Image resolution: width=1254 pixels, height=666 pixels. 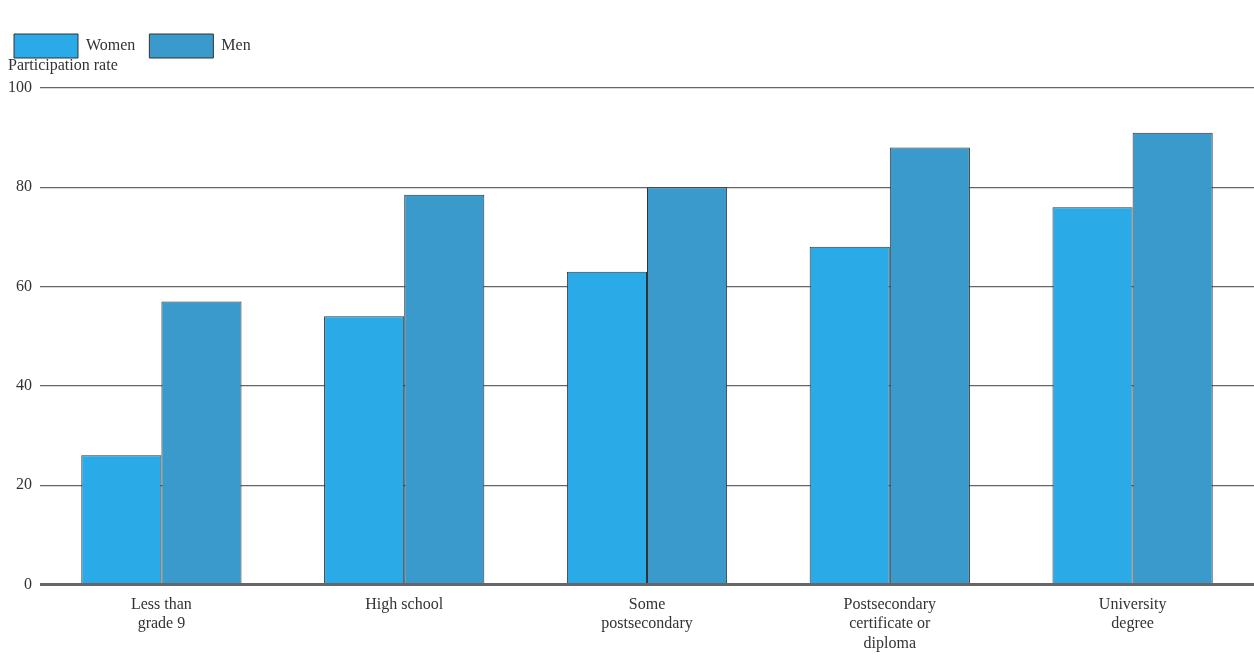 I want to click on x-tick-label: High school, so click(x=404, y=604).